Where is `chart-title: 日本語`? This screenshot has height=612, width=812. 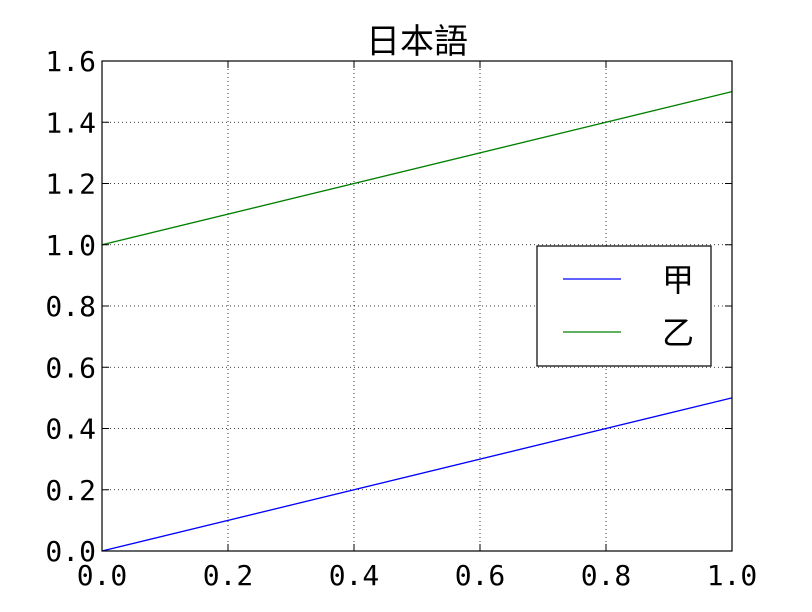
chart-title: 日本語 is located at coordinates (417, 42).